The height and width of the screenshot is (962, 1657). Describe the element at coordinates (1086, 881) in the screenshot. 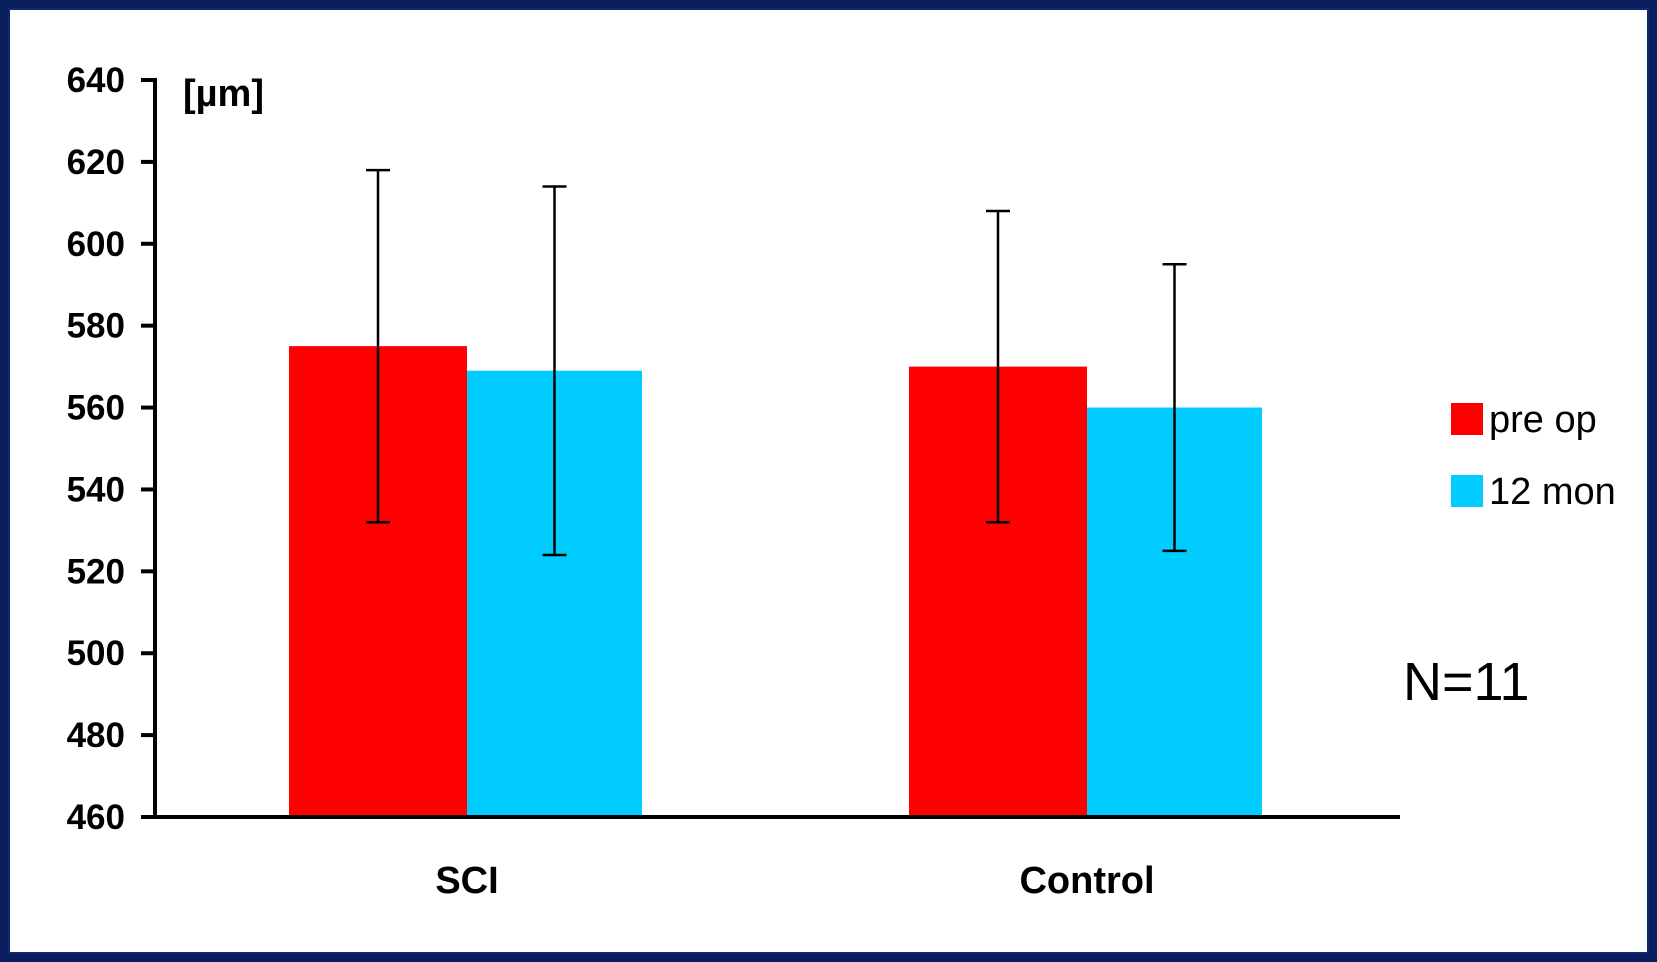

I see `x-tick-label: Control` at that location.